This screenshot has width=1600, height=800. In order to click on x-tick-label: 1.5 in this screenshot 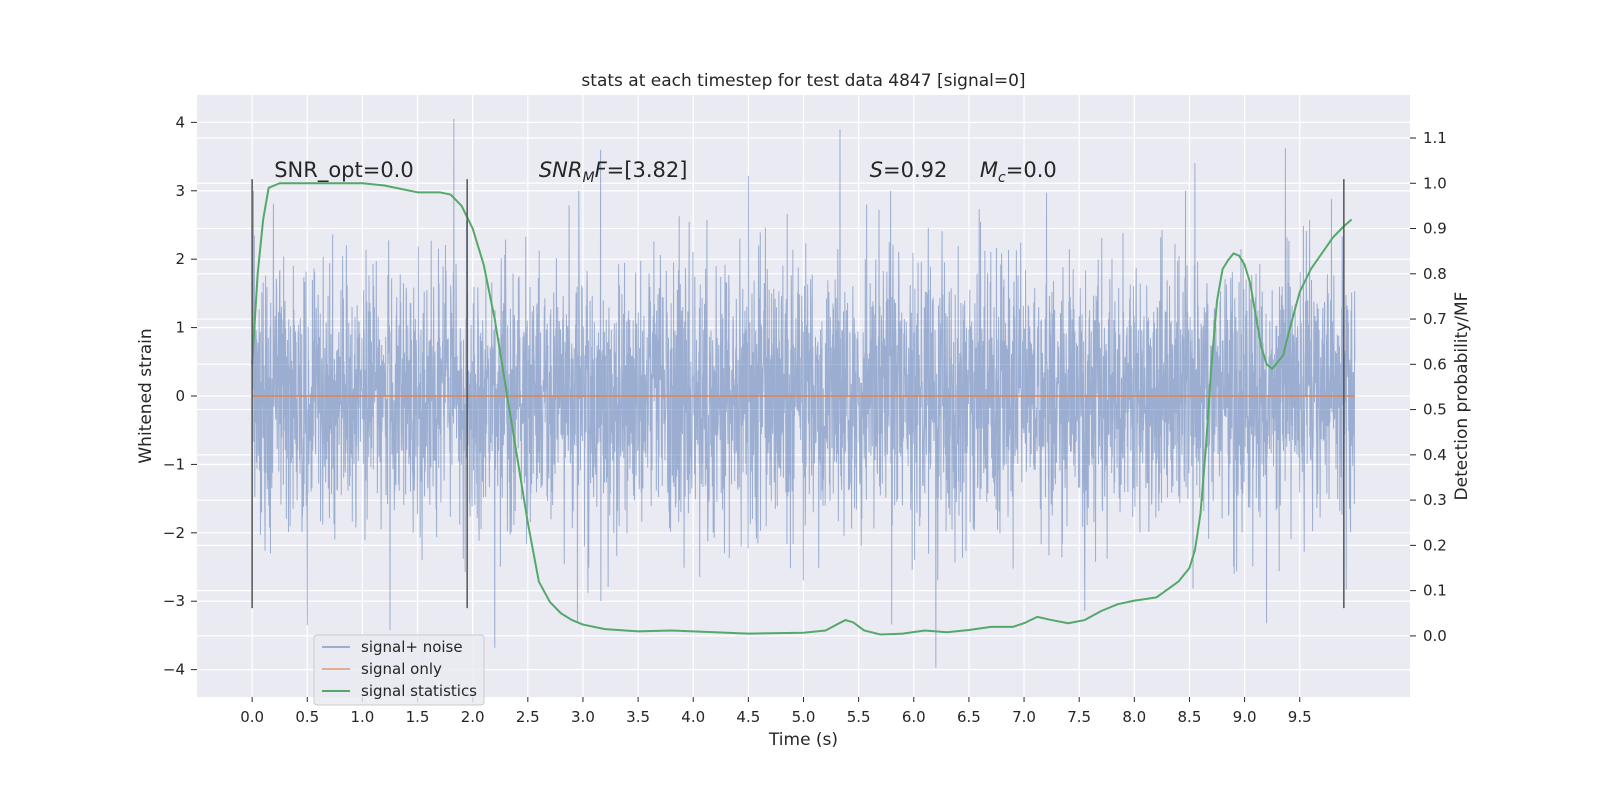, I will do `click(418, 717)`.